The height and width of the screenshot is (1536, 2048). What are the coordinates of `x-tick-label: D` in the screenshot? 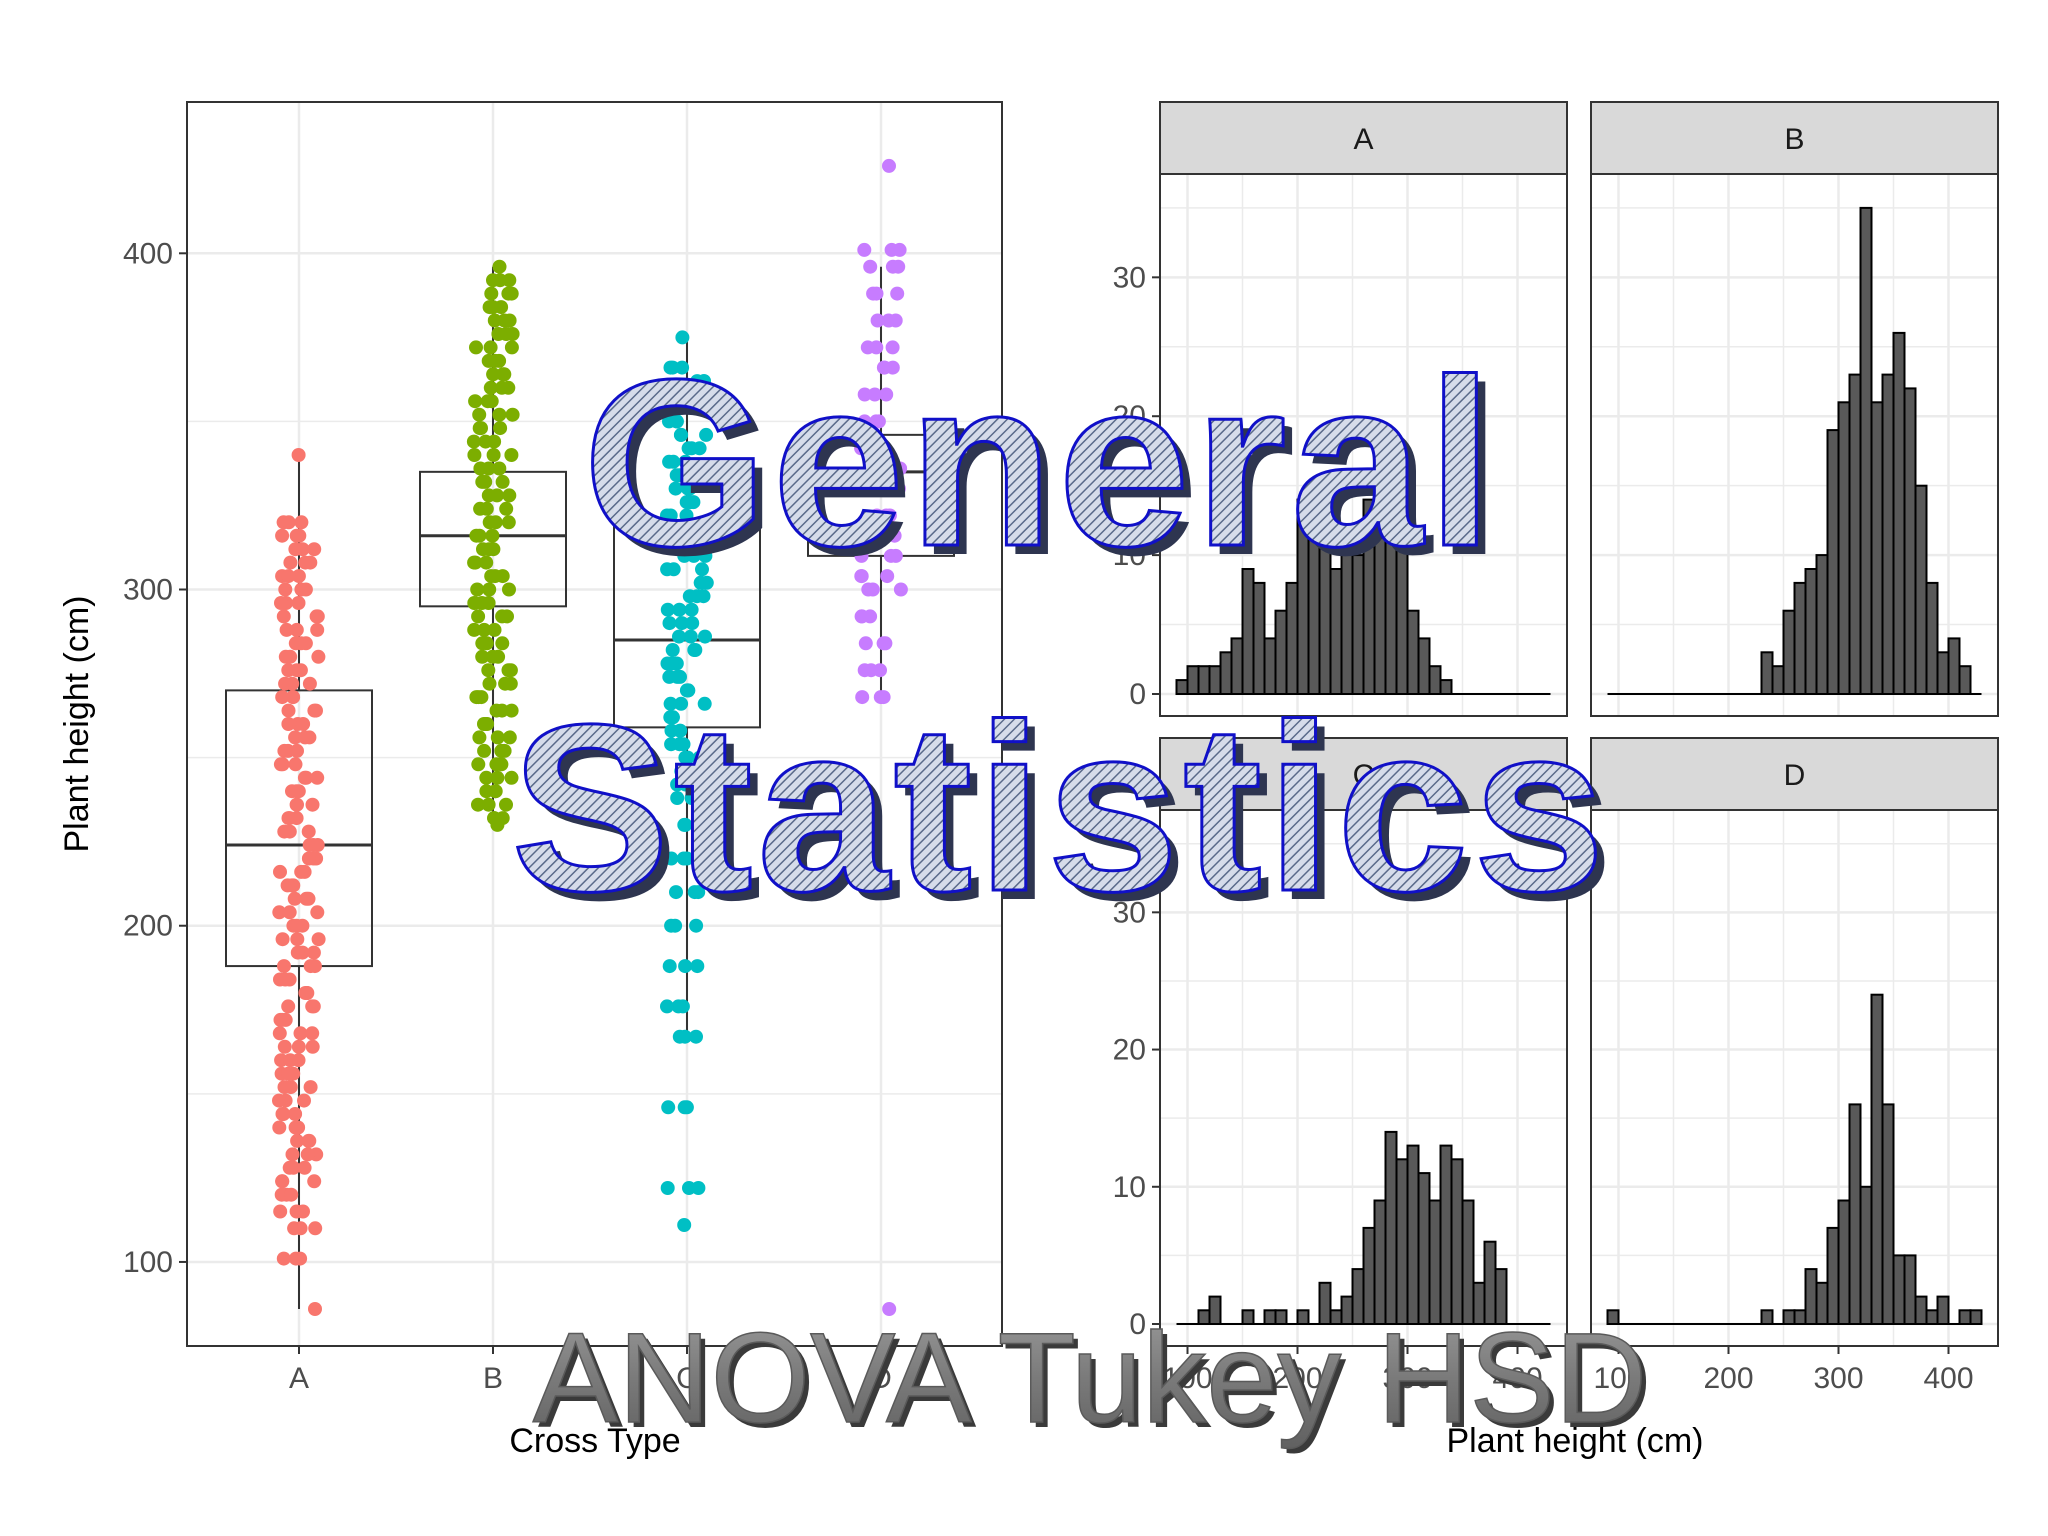 It's located at (881, 1378).